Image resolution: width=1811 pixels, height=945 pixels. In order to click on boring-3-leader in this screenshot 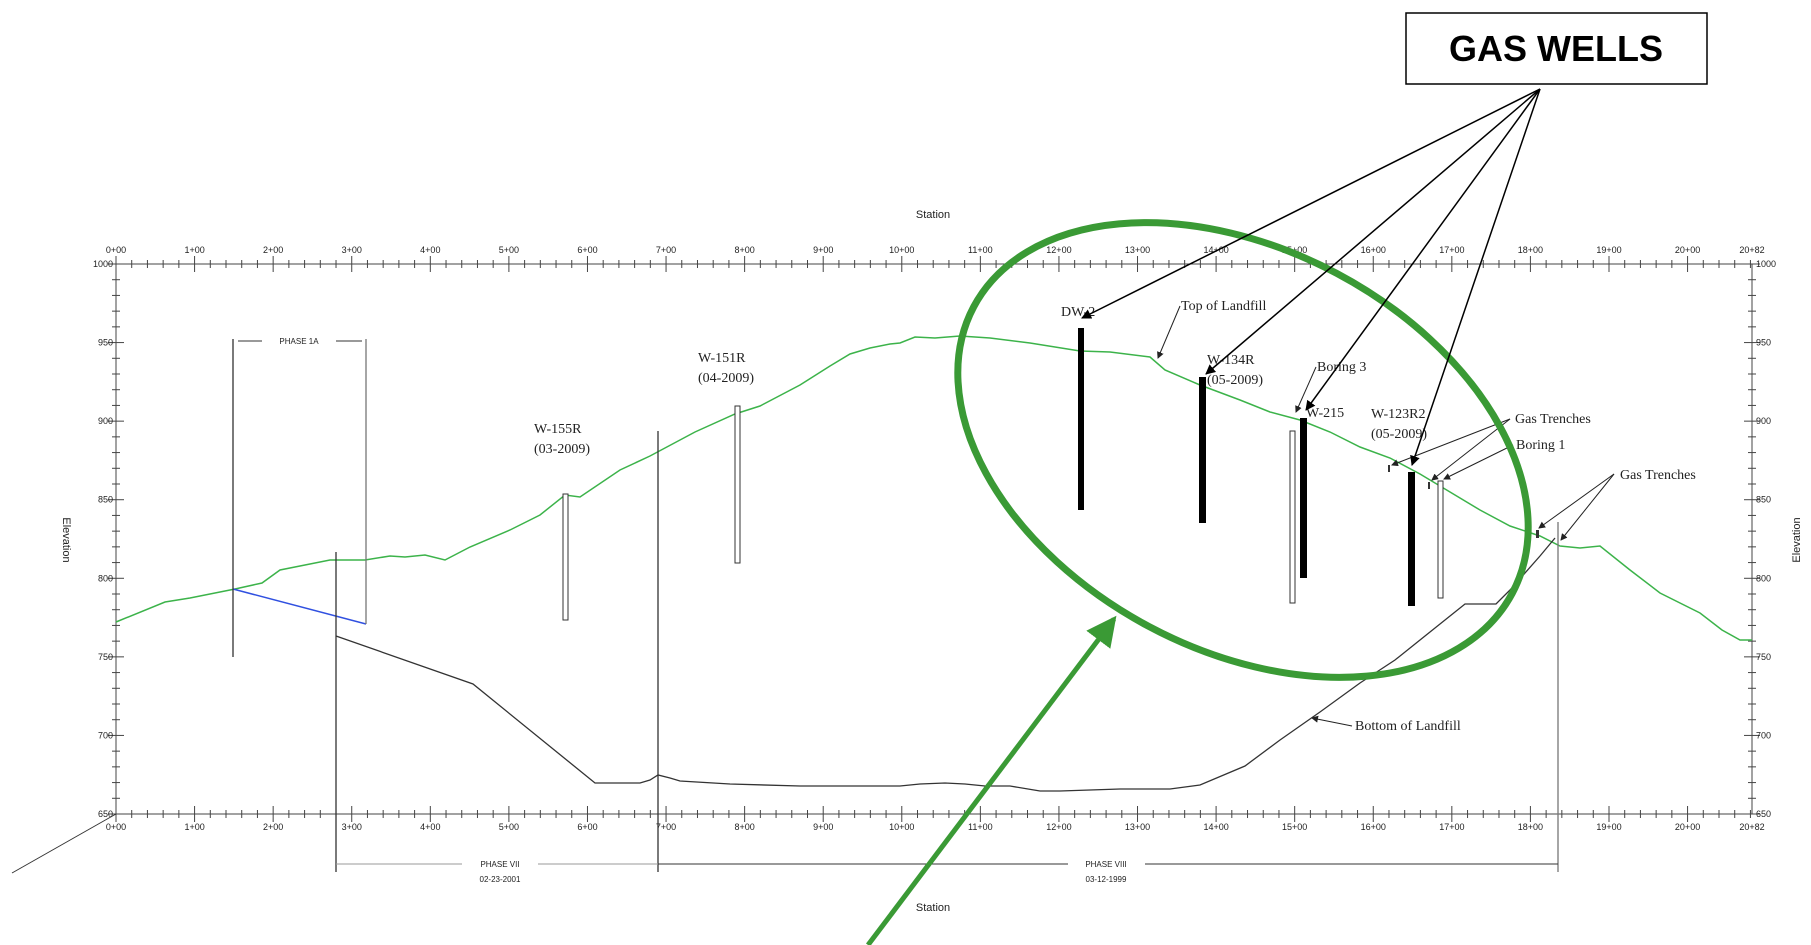, I will do `click(1306, 389)`.